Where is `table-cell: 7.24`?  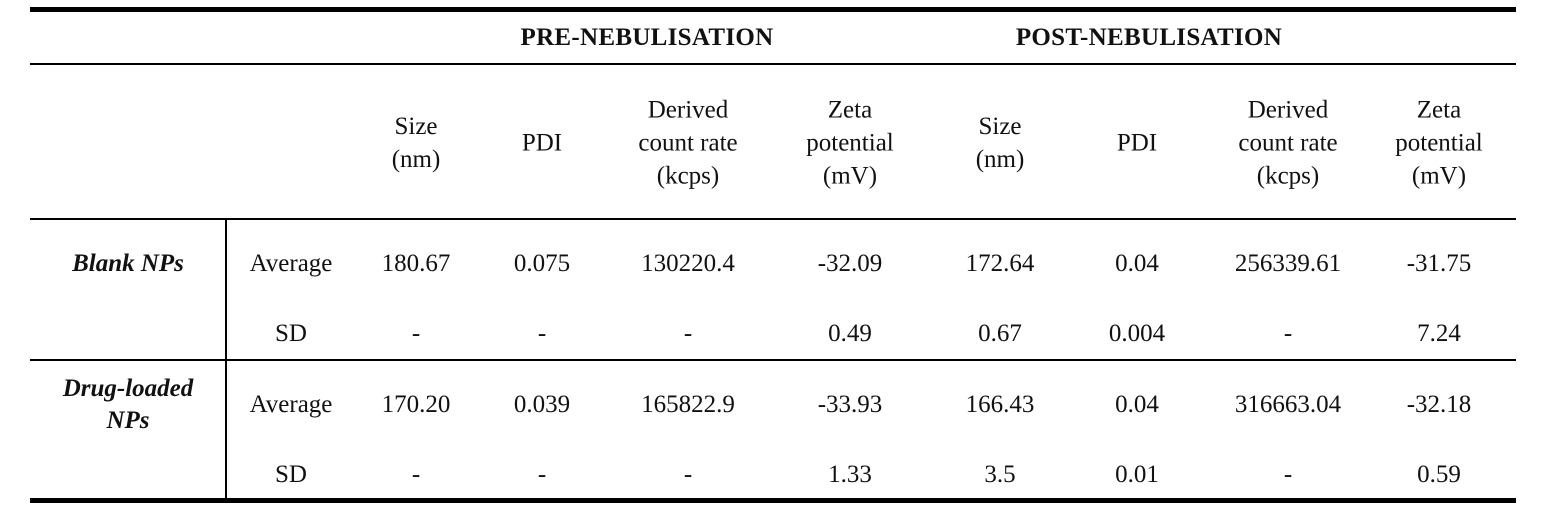
table-cell: 7.24 is located at coordinates (1439, 333).